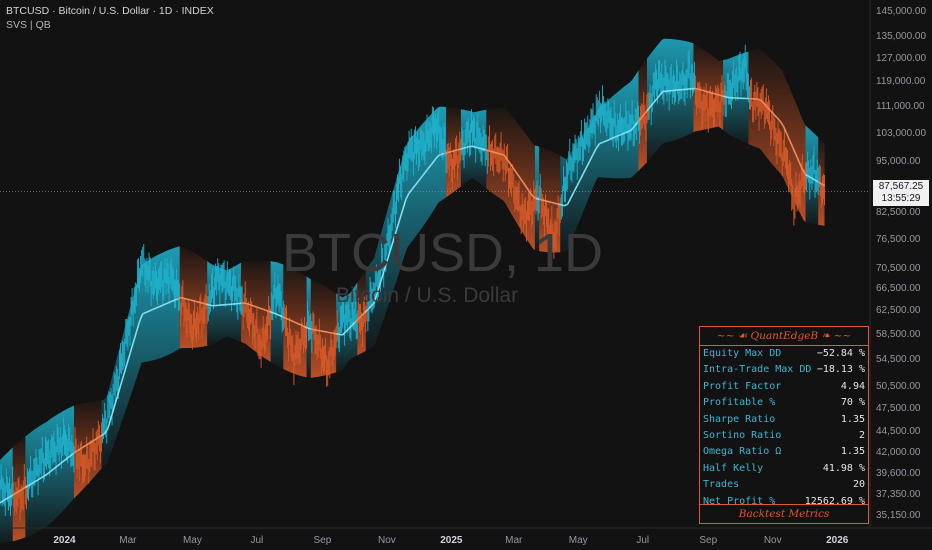  What do you see at coordinates (852, 386) in the screenshot?
I see `metric-value: 4.94` at bounding box center [852, 386].